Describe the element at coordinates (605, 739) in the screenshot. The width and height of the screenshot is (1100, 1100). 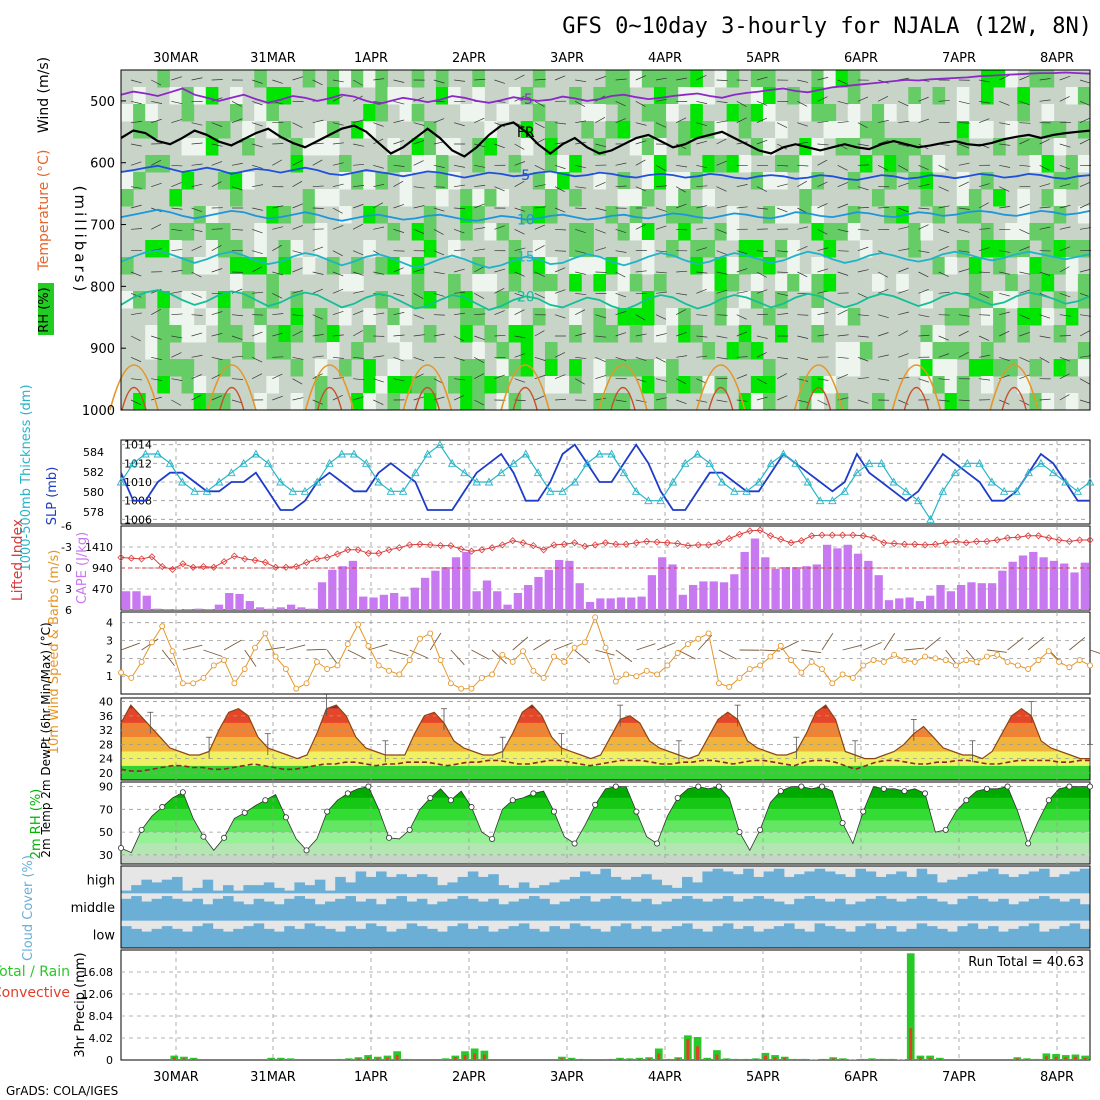
I see `temp-frame` at that location.